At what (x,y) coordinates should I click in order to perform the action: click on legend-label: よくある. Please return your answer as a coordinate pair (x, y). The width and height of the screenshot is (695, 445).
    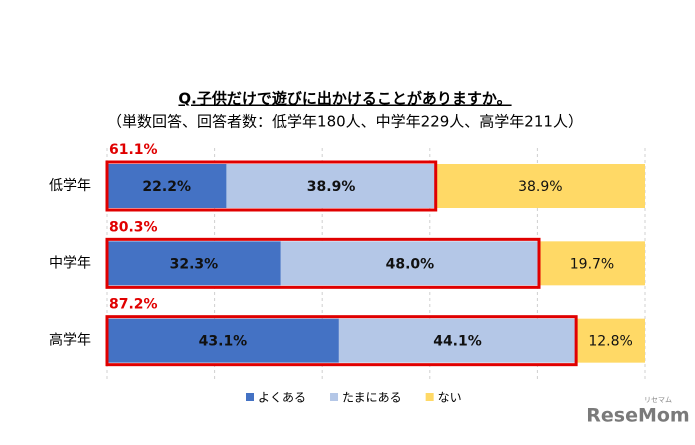
    Looking at the image, I should click on (282, 398).